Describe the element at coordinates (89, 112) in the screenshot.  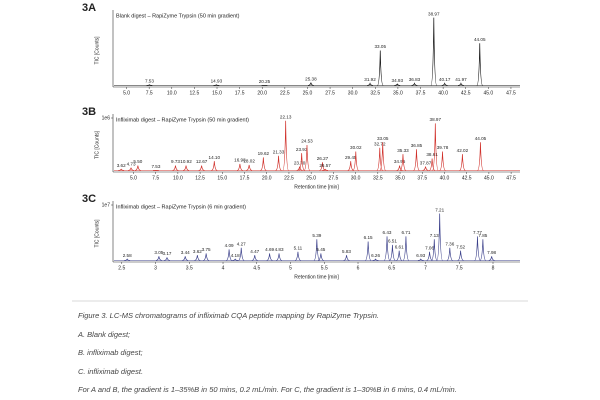
I see `panel-label: 3B` at that location.